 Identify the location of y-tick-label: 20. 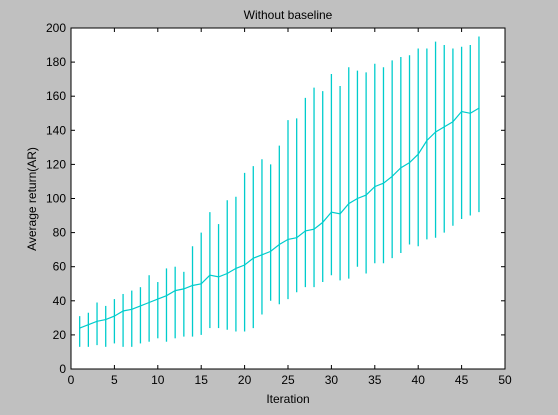
(60, 335).